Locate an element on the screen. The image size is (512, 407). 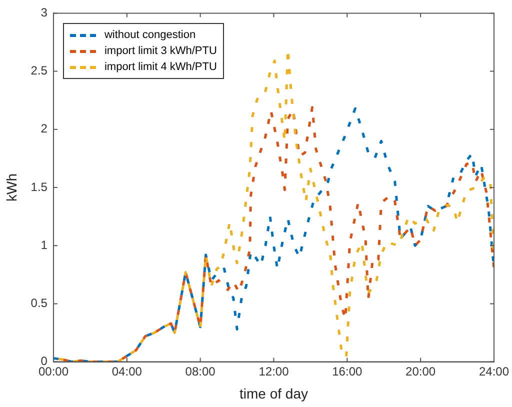
y-tick-label: 0.5 is located at coordinates (39, 303).